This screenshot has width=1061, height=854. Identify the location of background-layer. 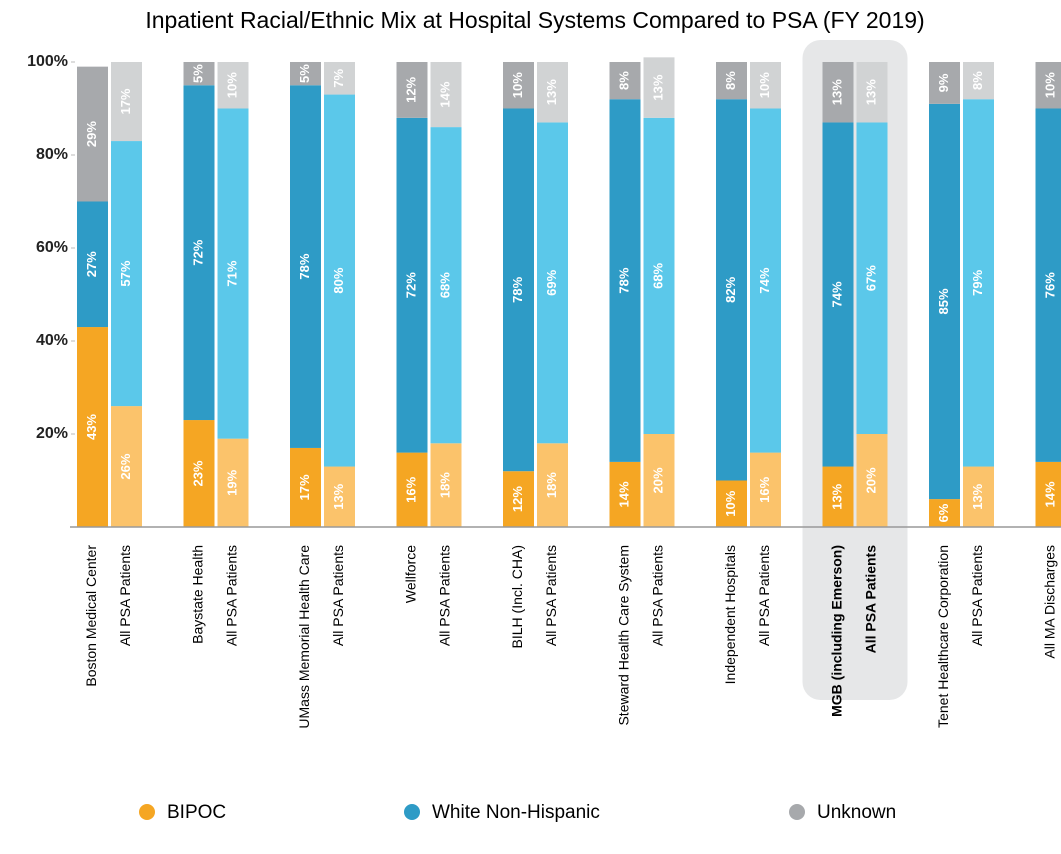
(855, 370).